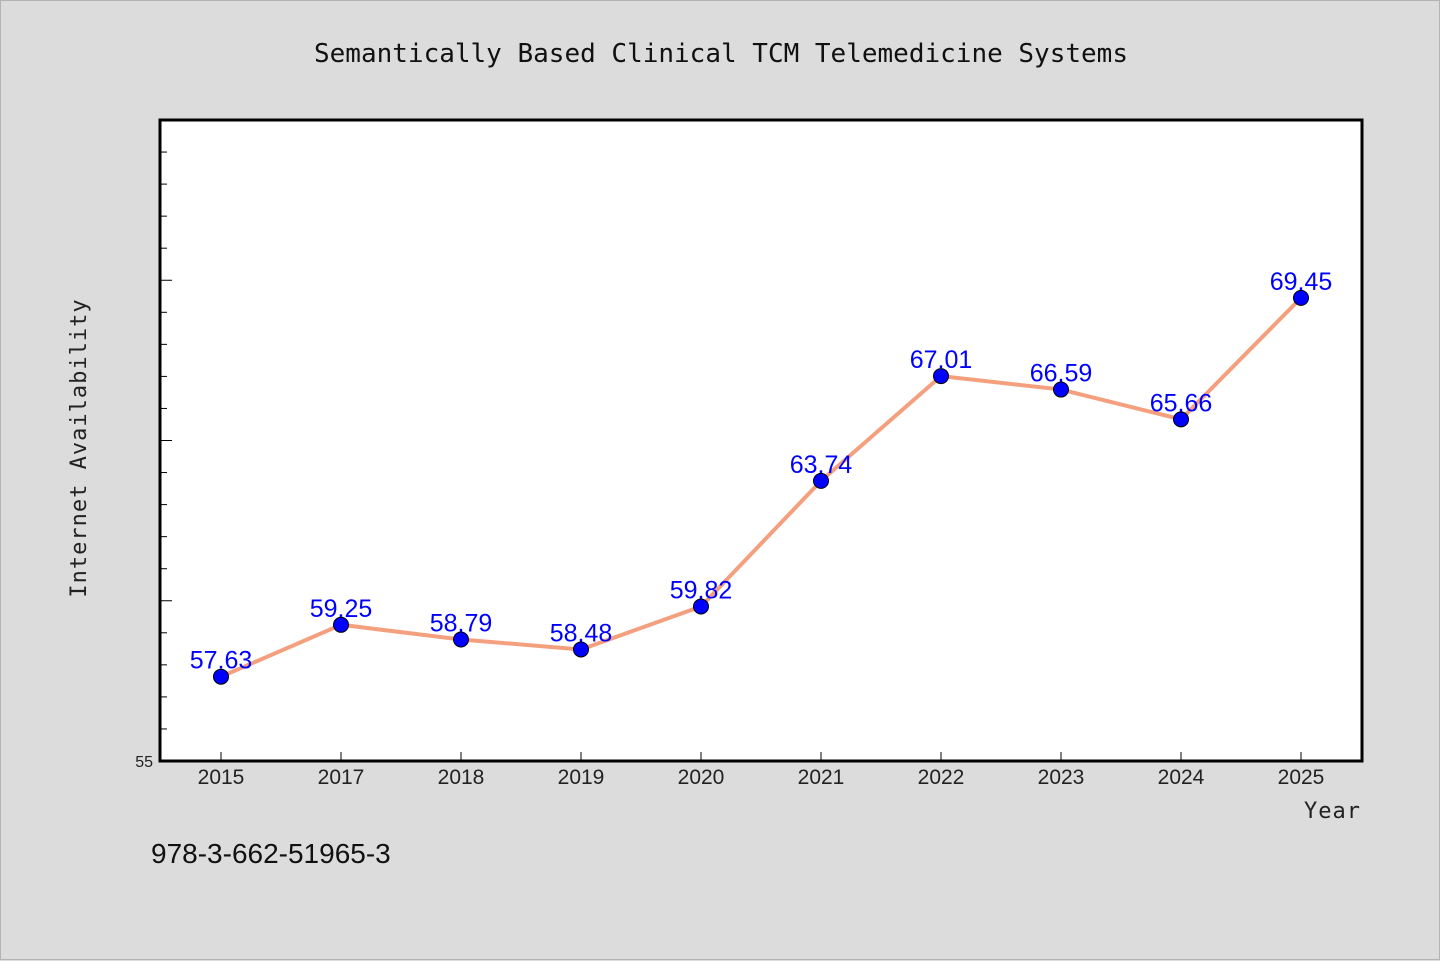 This screenshot has width=1440, height=961. I want to click on x-tick-label: 2022, so click(941, 777).